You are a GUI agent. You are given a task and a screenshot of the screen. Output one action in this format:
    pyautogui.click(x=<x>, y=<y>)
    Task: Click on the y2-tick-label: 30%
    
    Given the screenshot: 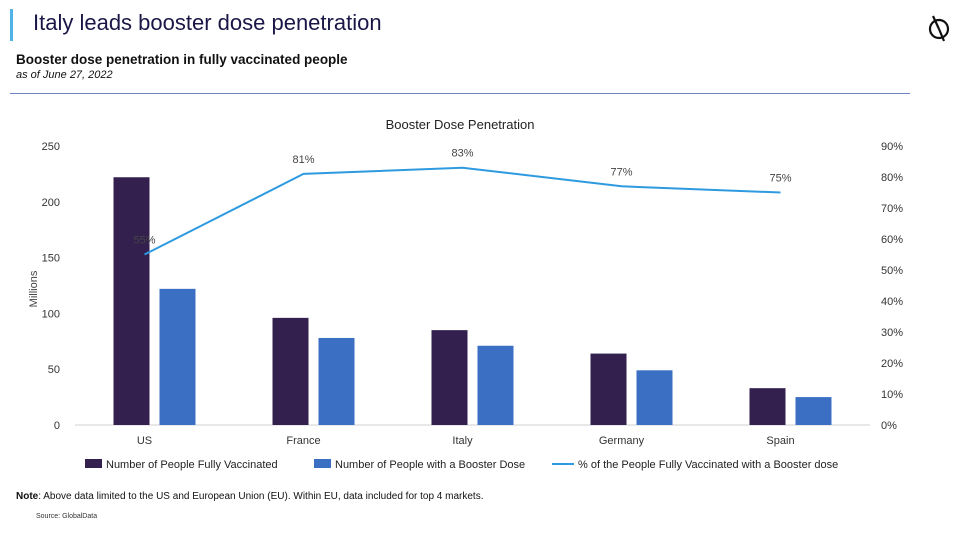 What is the action you would take?
    pyautogui.click(x=892, y=333)
    